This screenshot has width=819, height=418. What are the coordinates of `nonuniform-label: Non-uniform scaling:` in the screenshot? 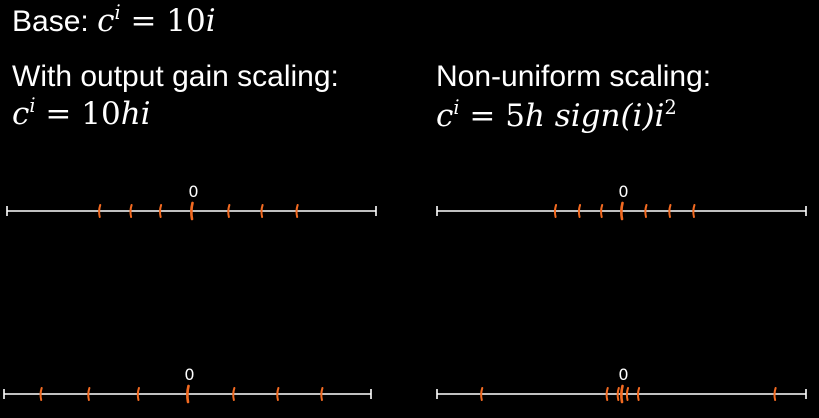 It's located at (574, 76).